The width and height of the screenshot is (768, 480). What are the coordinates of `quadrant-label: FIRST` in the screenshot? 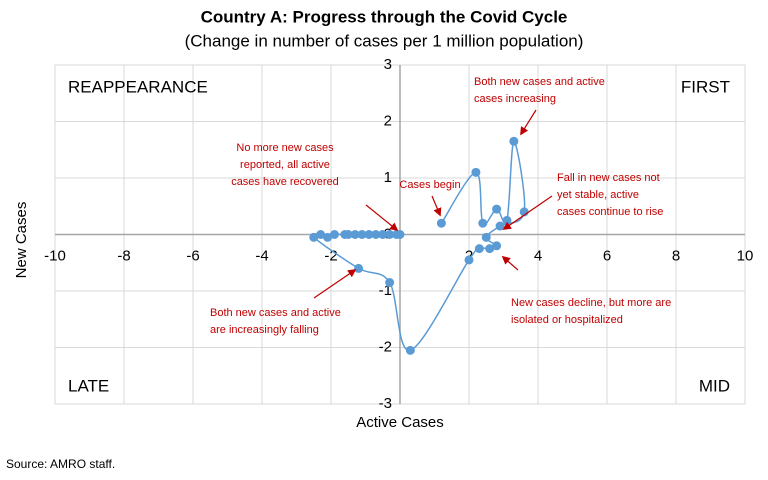 It's located at (705, 86).